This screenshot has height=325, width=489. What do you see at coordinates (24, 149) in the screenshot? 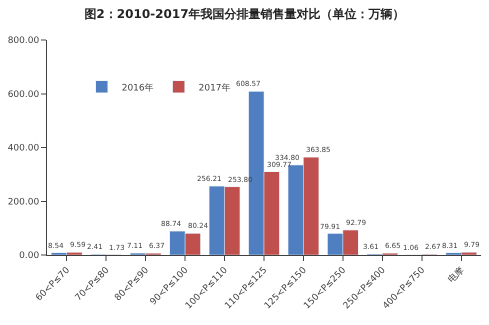
I see `y-tick-label: 400.00` at bounding box center [24, 149].